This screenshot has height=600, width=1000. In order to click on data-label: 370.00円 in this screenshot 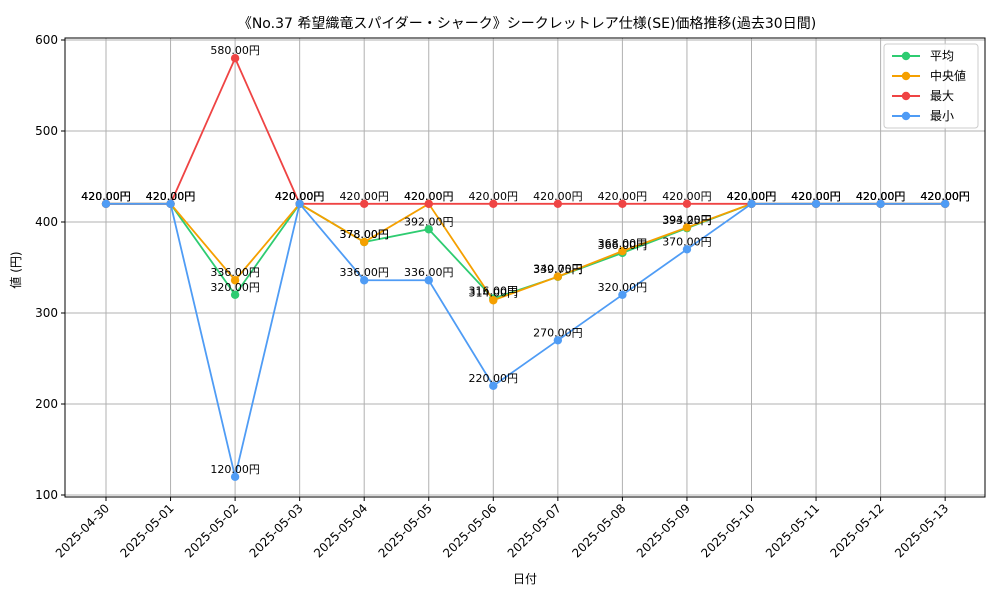, I will do `click(687, 241)`.